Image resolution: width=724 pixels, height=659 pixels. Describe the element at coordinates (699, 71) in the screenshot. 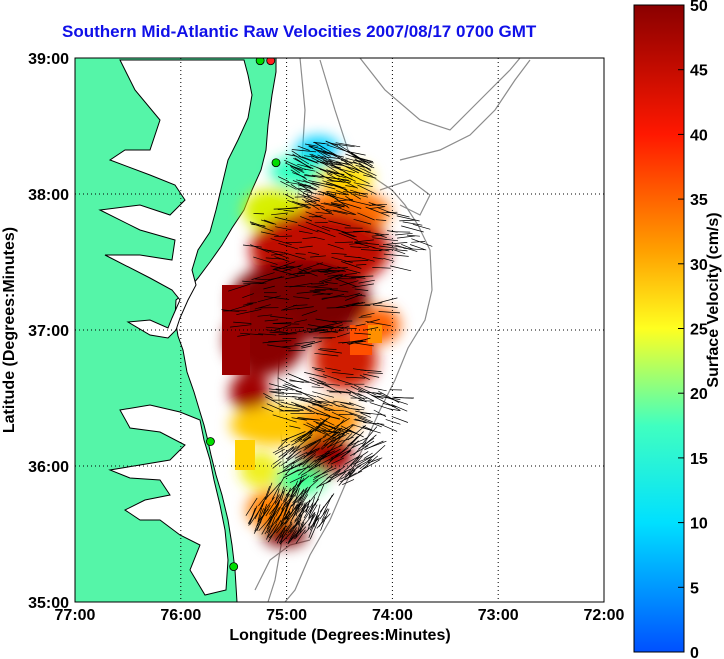

I see `colorbar-tick-label: 45` at that location.